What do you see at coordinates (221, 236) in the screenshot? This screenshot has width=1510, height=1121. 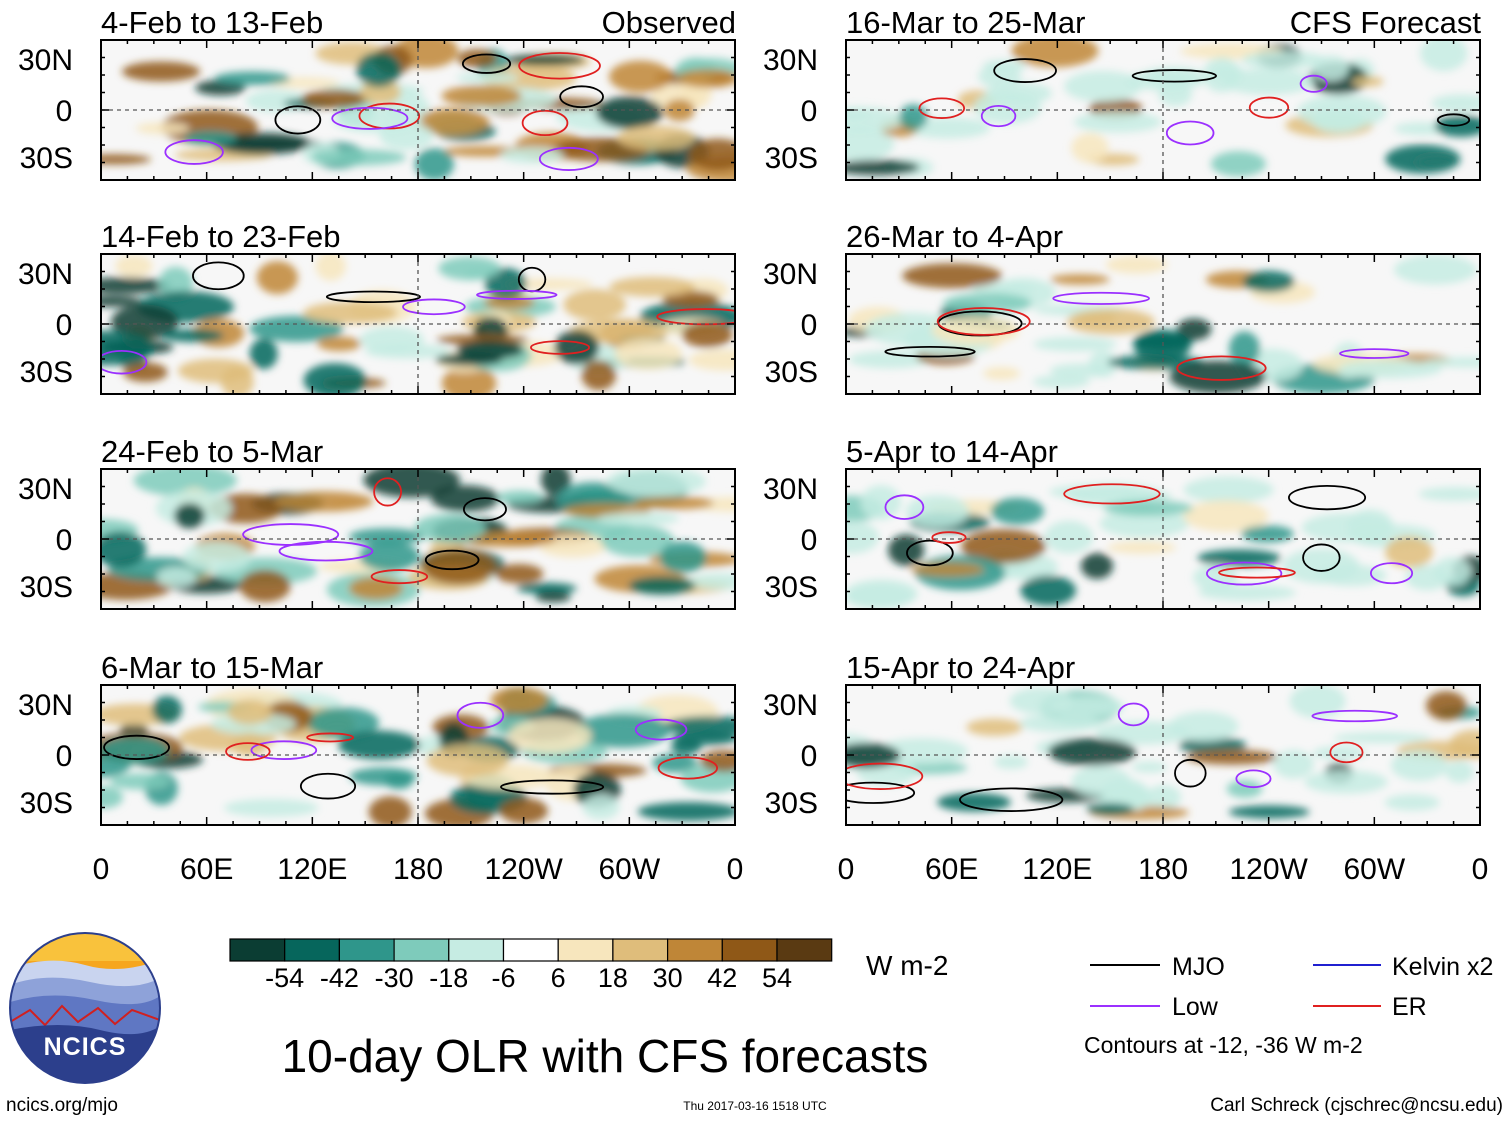 I see `panel-title: 14-Feb to 23-Feb` at bounding box center [221, 236].